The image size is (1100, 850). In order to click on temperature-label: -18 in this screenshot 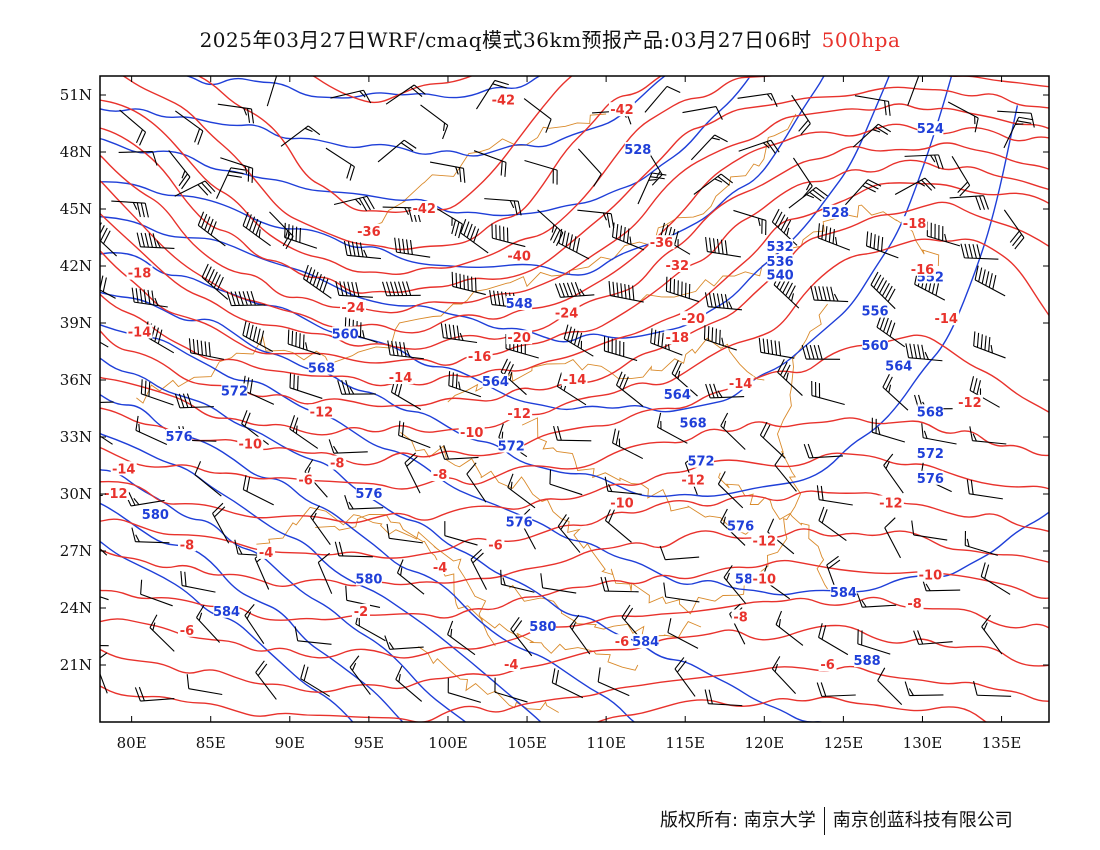, I will do `click(140, 274)`.